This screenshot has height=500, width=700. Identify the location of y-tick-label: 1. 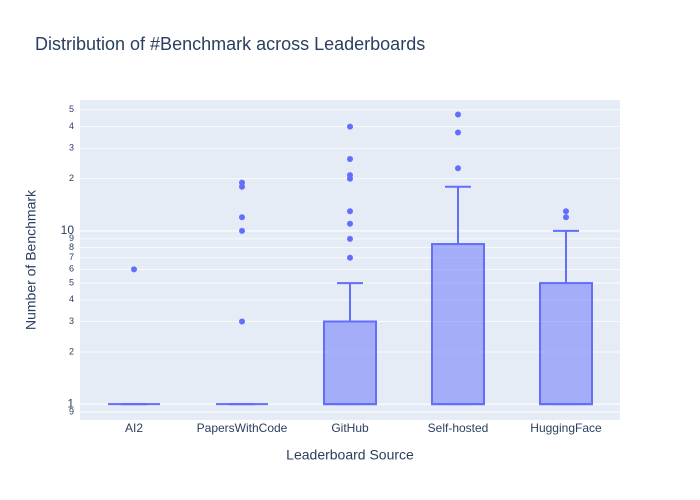
(70, 403).